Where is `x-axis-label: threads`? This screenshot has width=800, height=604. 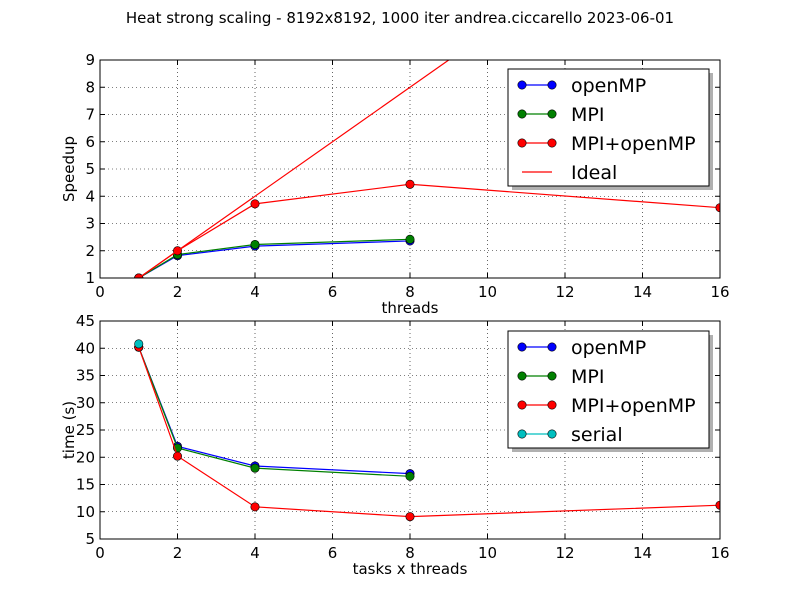
x-axis-label: threads is located at coordinates (410, 308).